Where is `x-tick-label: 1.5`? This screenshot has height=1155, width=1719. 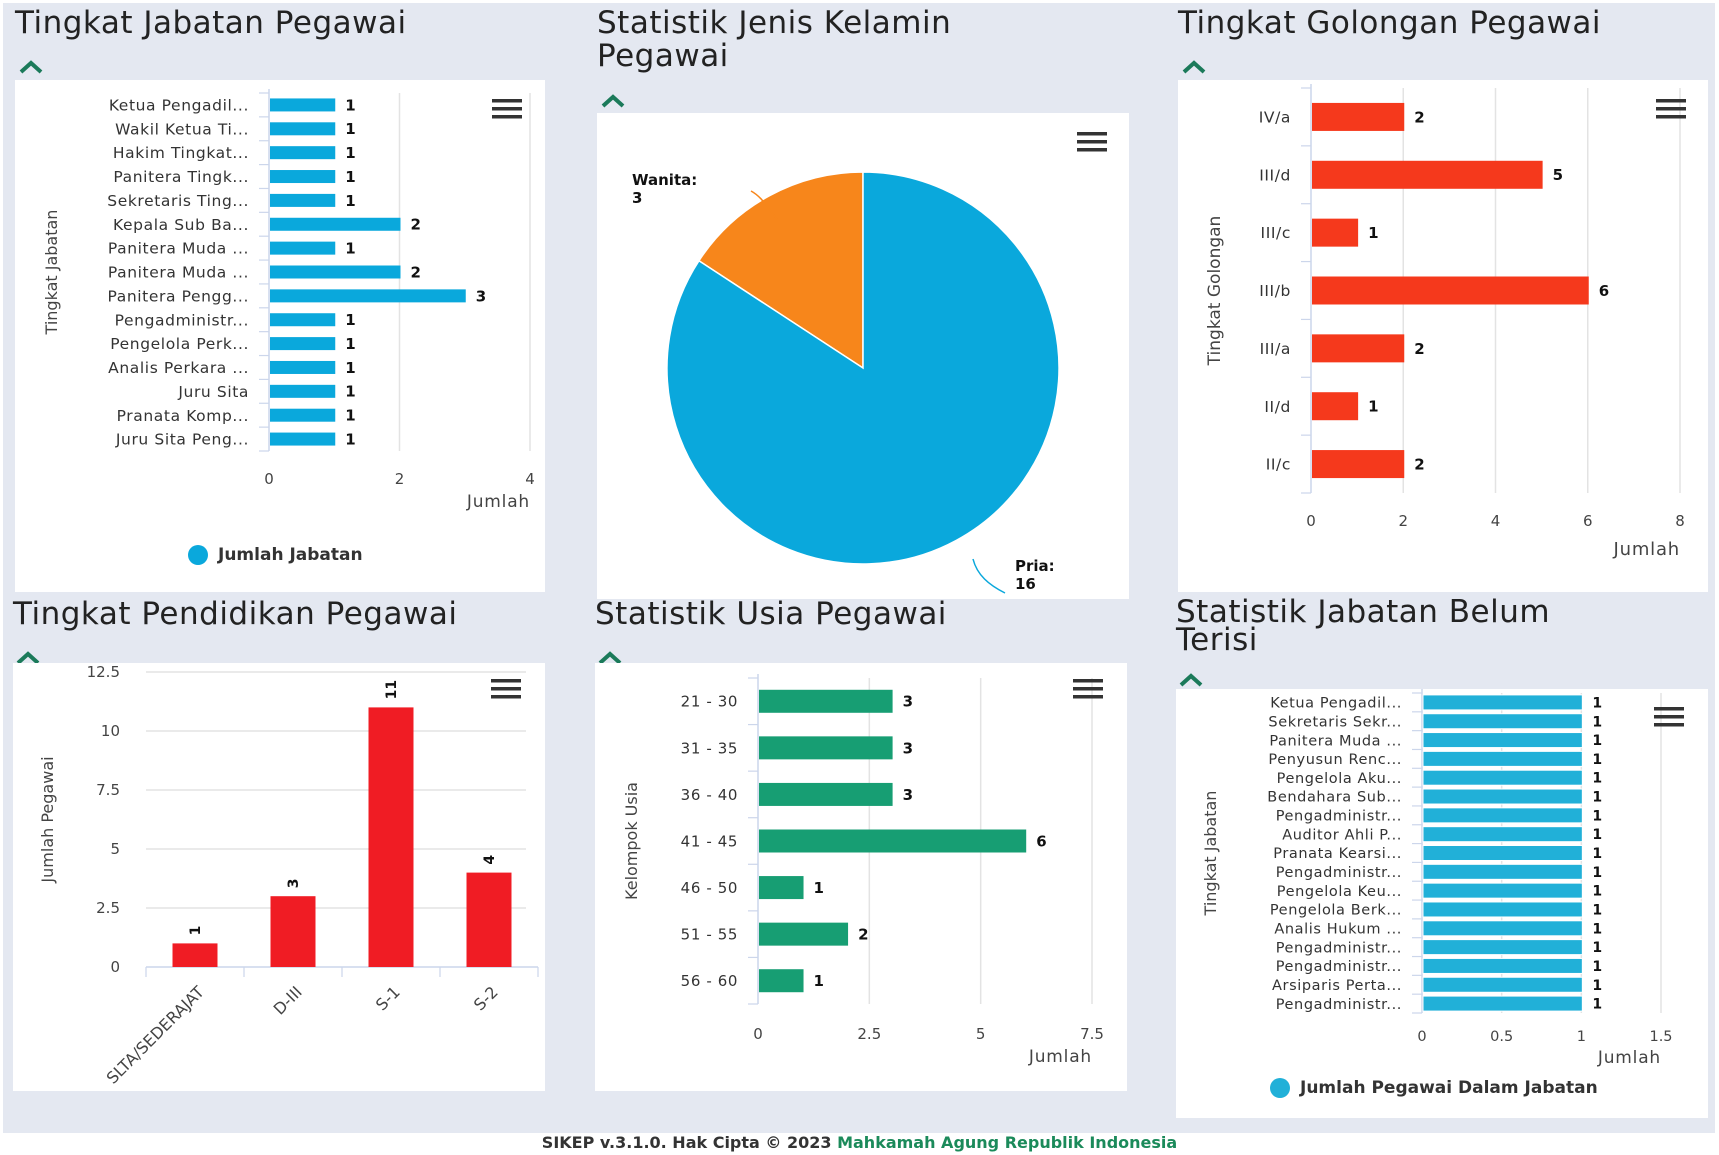 x-tick-label: 1.5 is located at coordinates (1660, 1037).